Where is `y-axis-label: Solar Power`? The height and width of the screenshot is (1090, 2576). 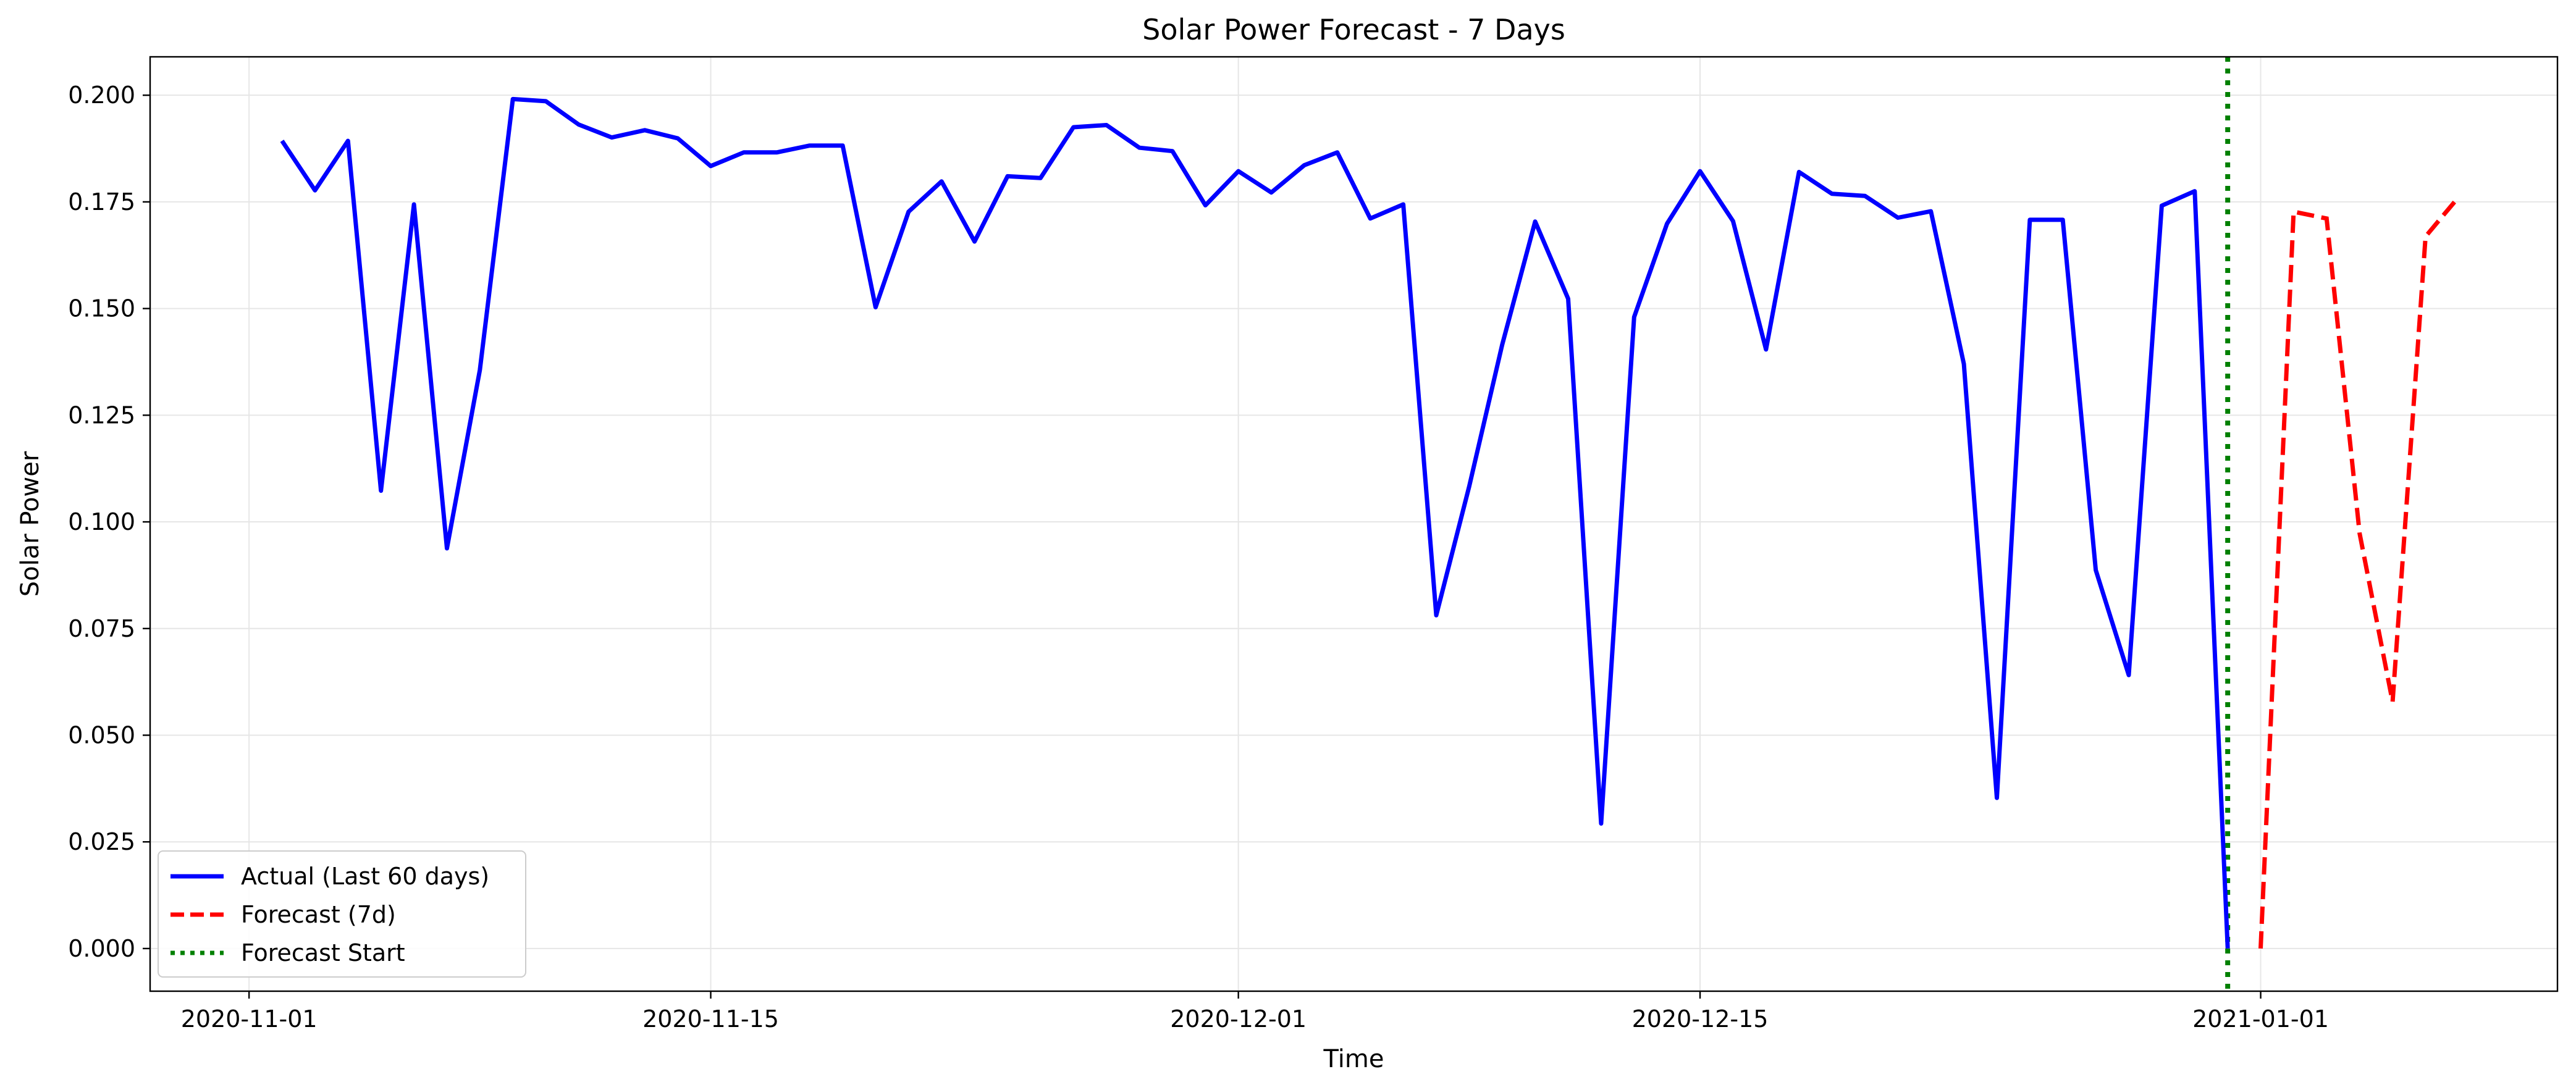
y-axis-label: Solar Power is located at coordinates (30, 524).